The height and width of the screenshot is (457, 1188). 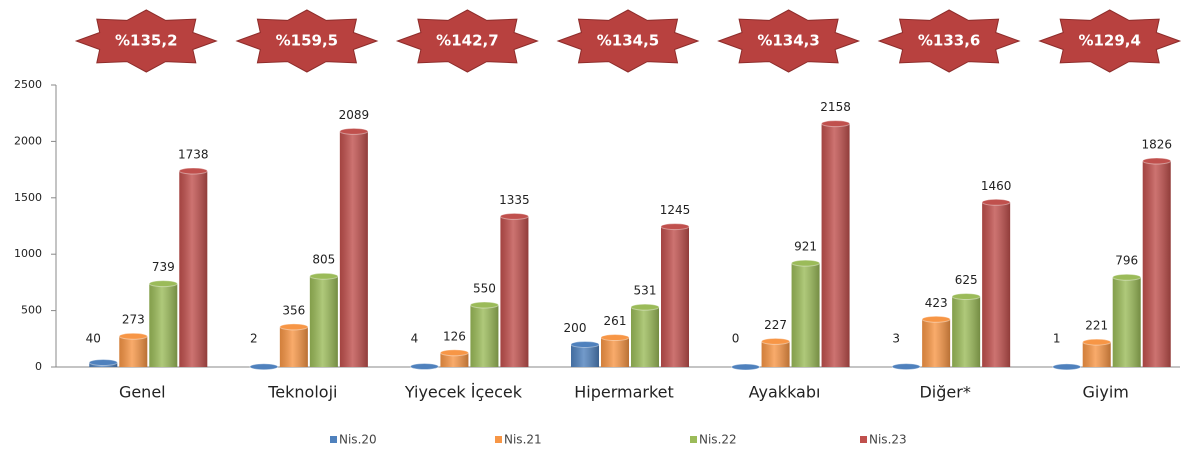 What do you see at coordinates (93, 339) in the screenshot?
I see `value-label: 40` at bounding box center [93, 339].